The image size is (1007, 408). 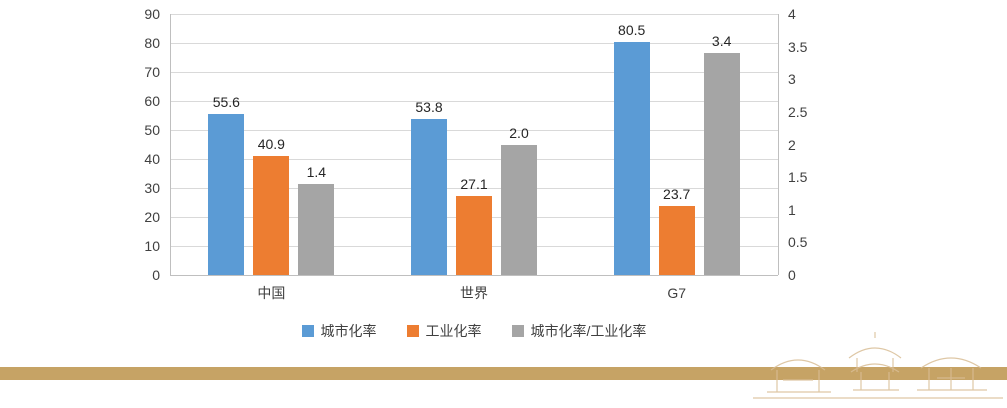 I want to click on legend-item: 城市化率, so click(x=339, y=331).